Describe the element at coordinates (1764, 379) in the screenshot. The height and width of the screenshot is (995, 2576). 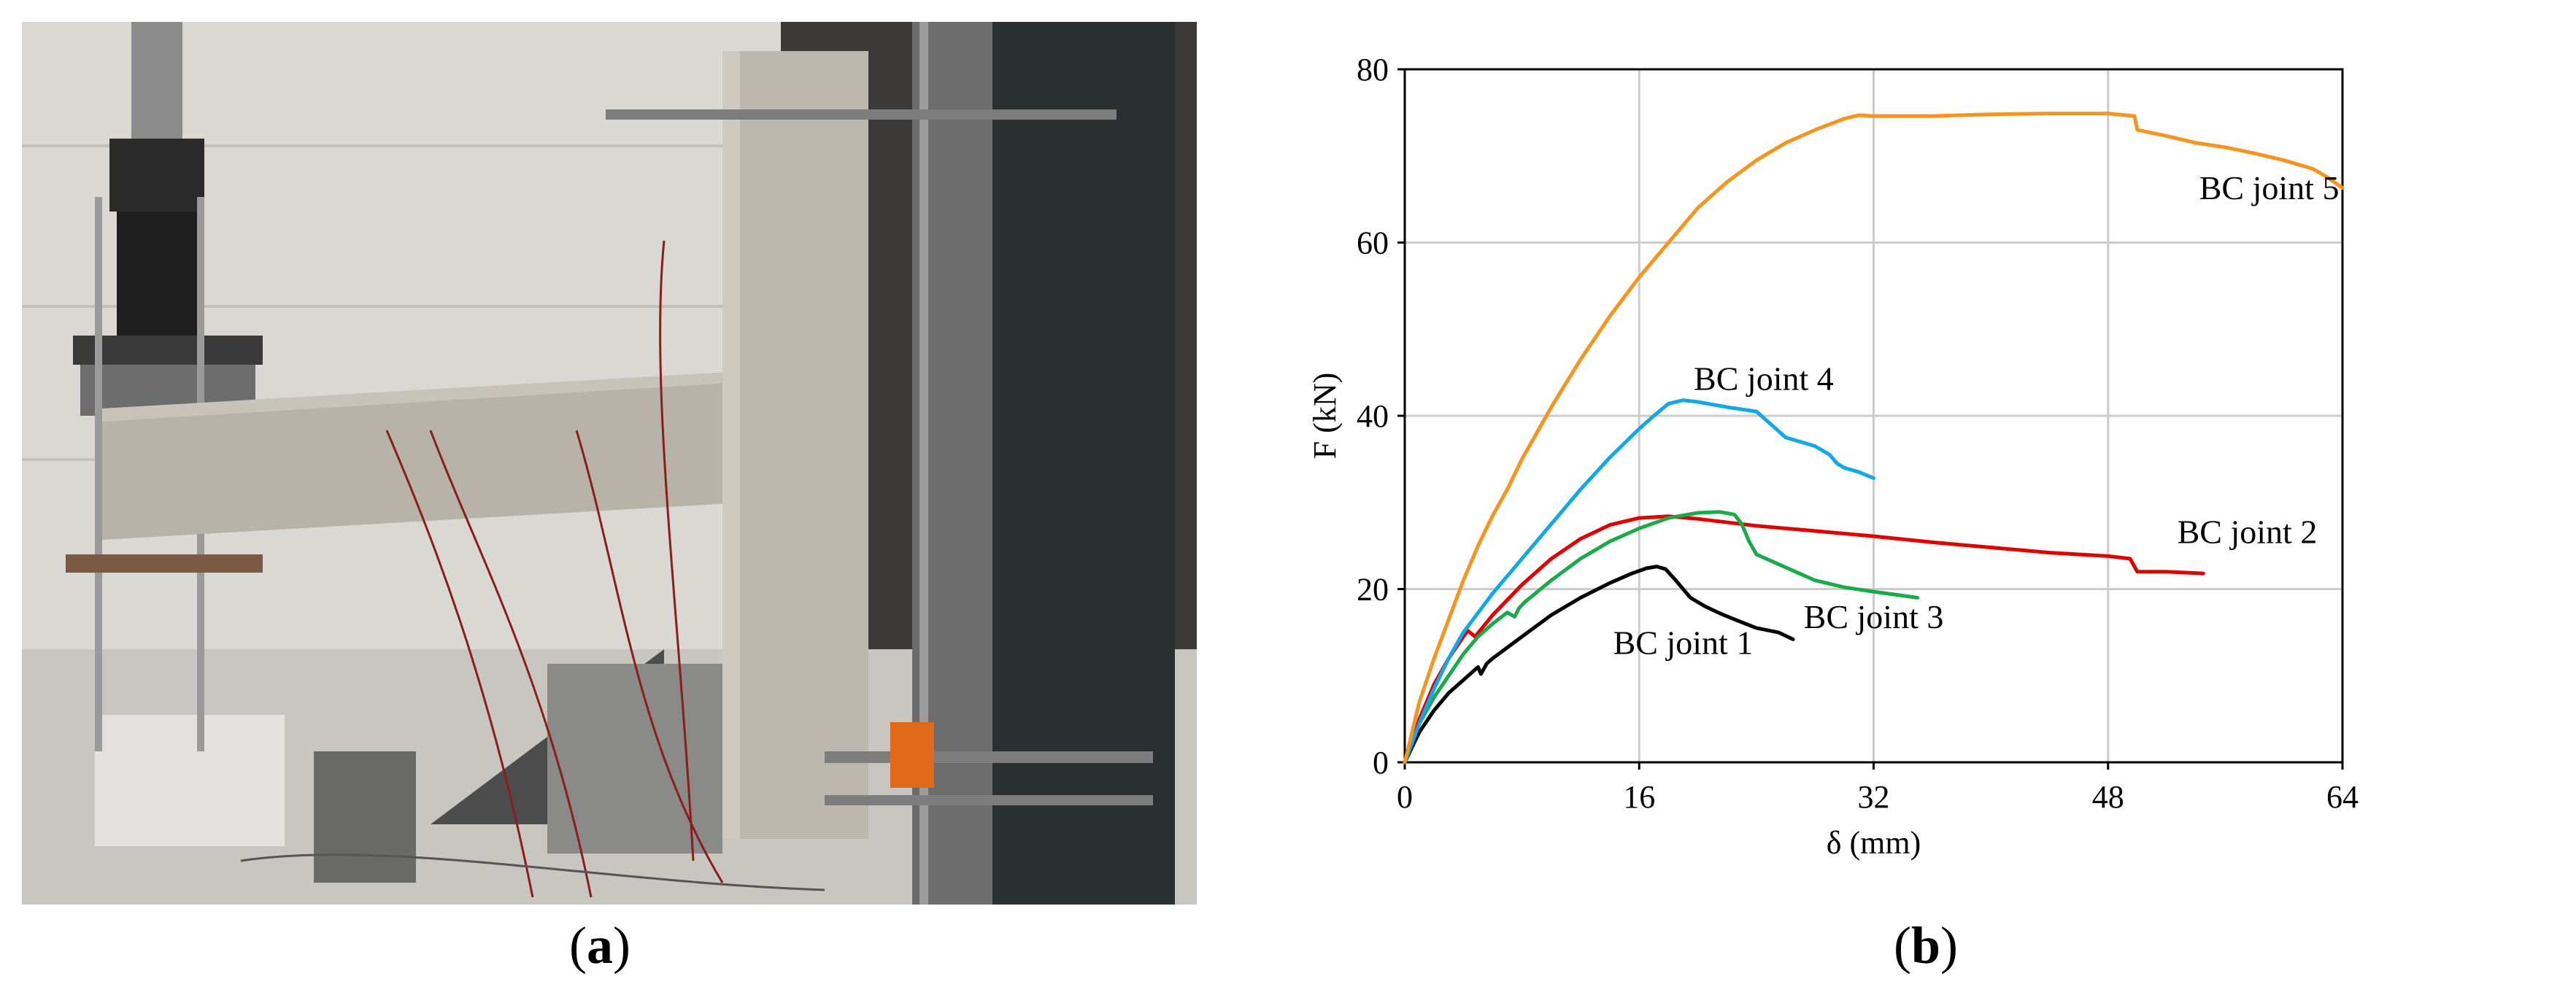
I see `series-label: BC joint 4` at that location.